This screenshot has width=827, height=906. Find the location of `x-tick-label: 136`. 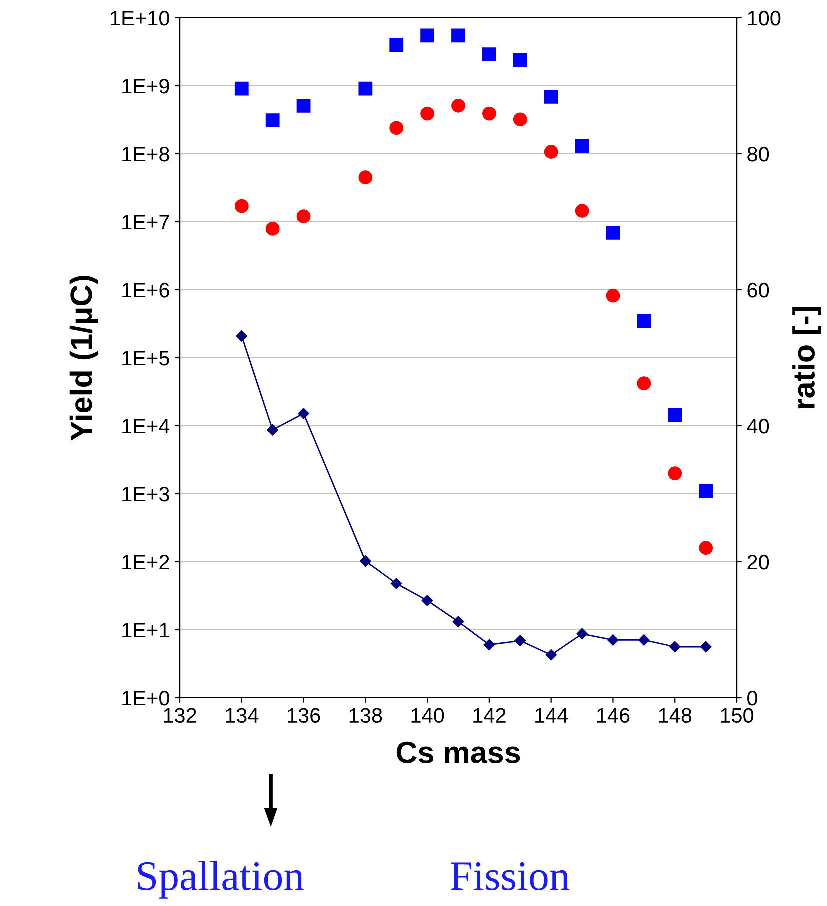

x-tick-label: 136 is located at coordinates (304, 716).